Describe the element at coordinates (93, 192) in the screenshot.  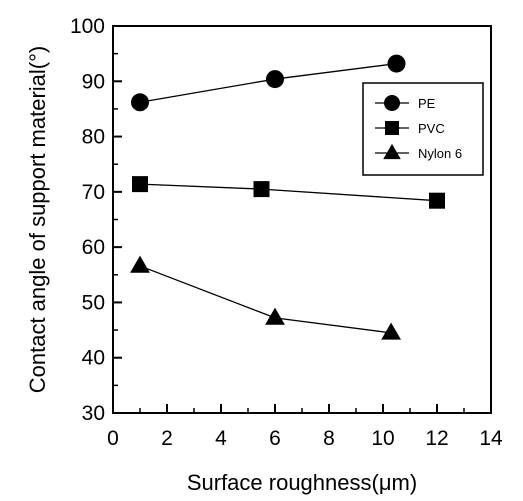
I see `y-tick-label: 70` at that location.